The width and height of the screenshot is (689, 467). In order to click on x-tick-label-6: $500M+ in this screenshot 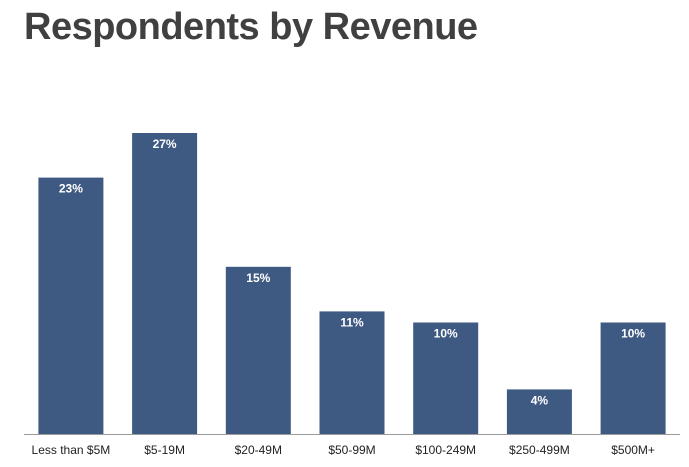, I will do `click(633, 450)`.